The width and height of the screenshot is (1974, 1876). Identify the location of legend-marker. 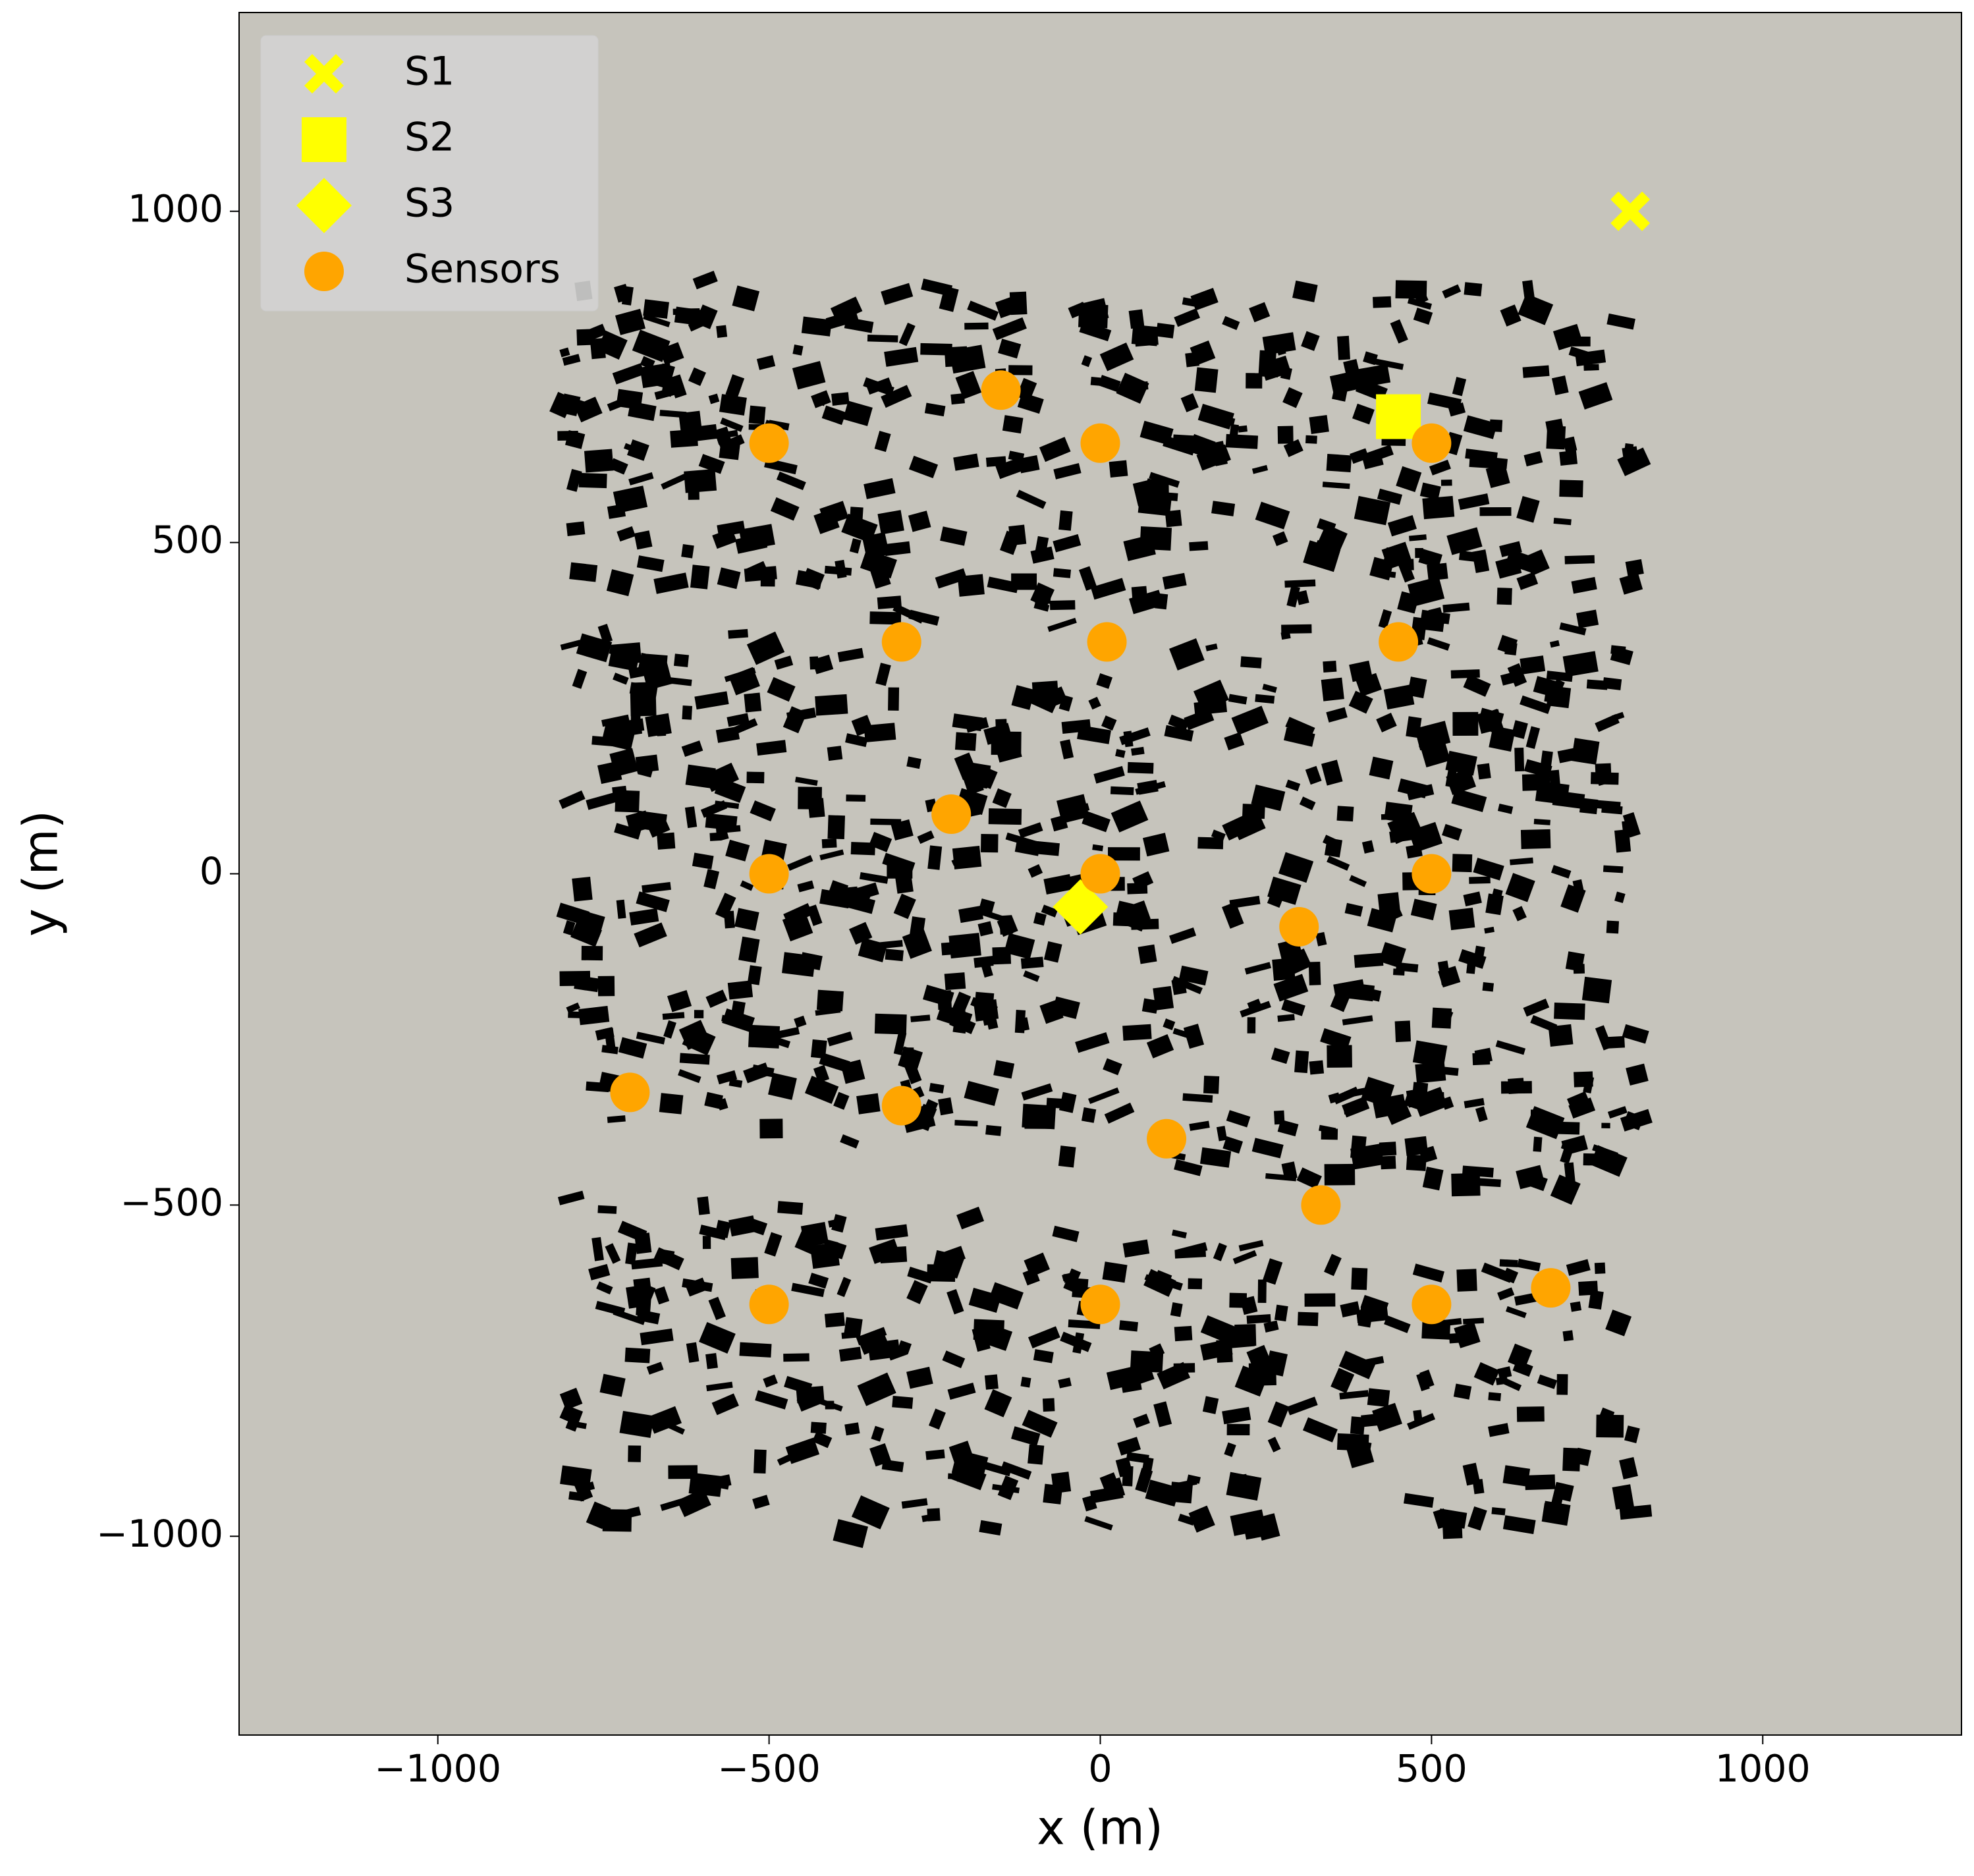
(324, 271).